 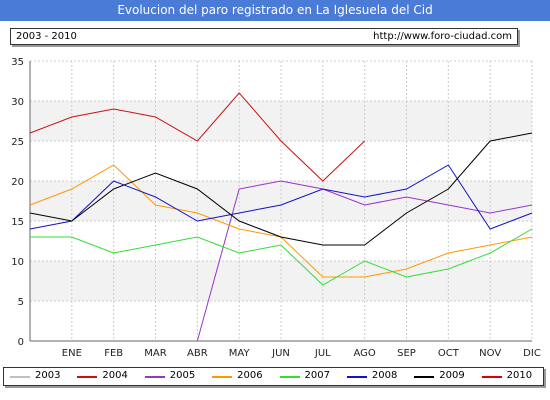 I want to click on legend-label: 2009, so click(x=452, y=375).